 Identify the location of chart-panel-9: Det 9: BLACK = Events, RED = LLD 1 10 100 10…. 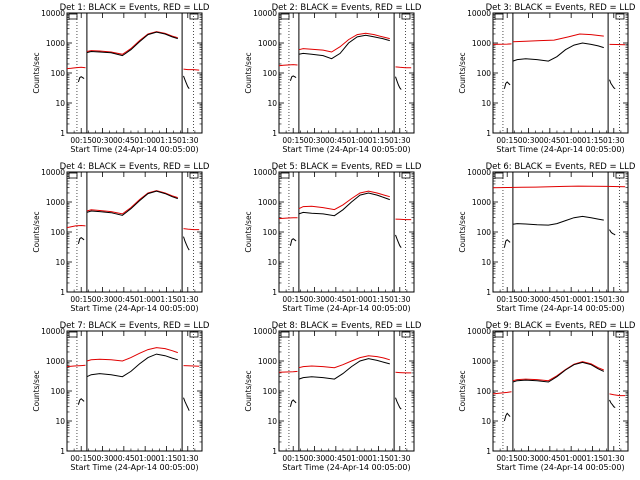
(547, 396).